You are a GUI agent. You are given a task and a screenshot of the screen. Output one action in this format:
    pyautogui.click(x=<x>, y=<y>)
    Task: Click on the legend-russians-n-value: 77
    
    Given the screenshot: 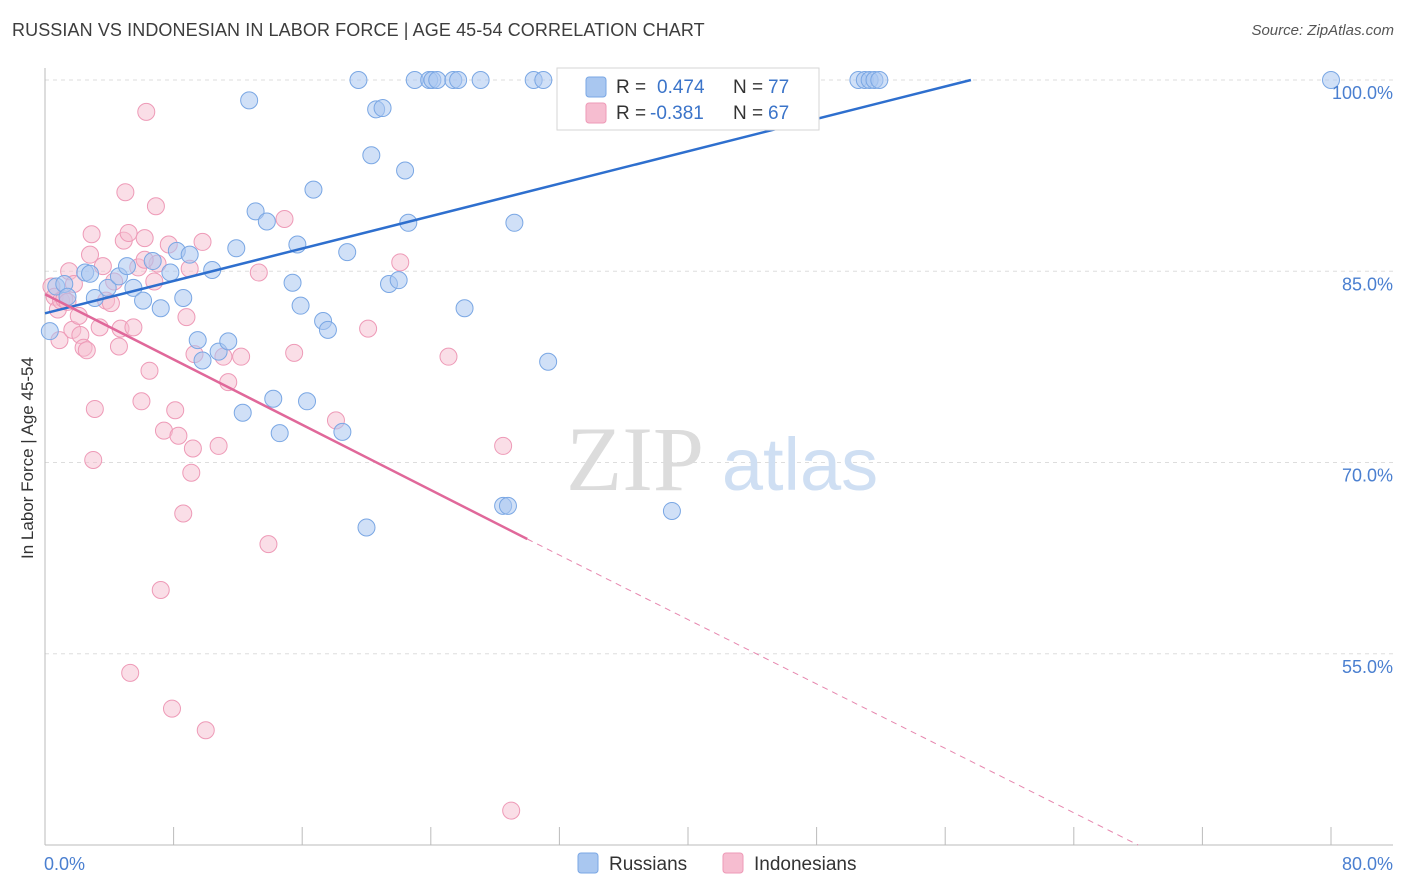 What is the action you would take?
    pyautogui.click(x=778, y=87)
    